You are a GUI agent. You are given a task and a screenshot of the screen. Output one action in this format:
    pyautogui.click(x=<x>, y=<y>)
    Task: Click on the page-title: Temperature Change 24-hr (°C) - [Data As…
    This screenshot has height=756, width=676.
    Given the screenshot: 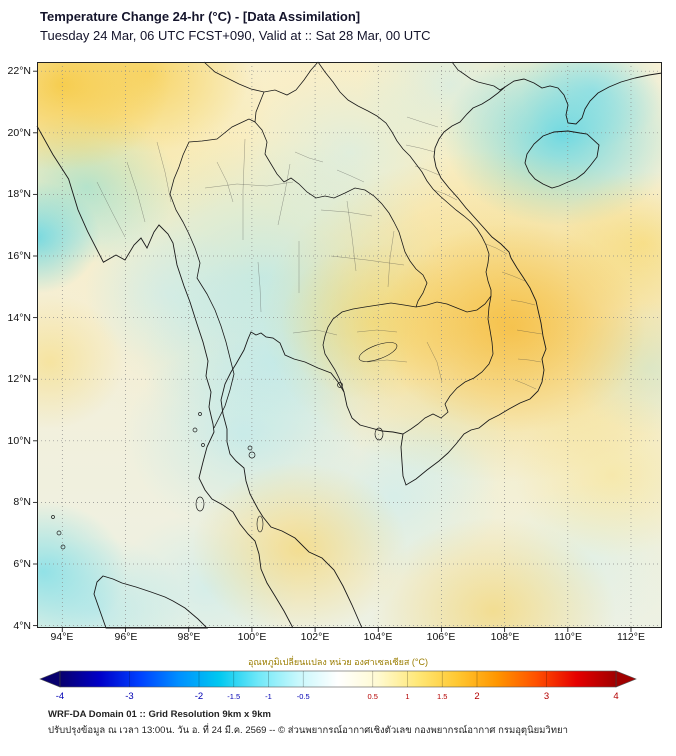 What is the action you would take?
    pyautogui.click(x=200, y=16)
    